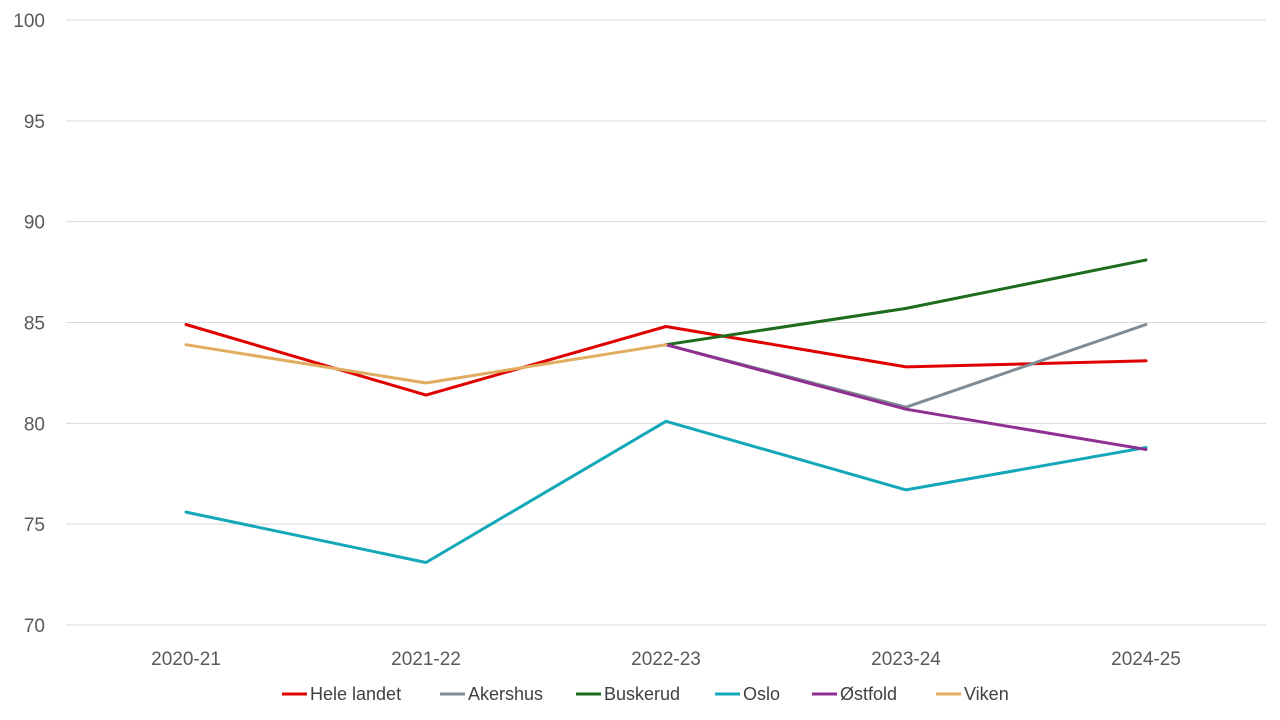 This screenshot has width=1280, height=720. What do you see at coordinates (355, 694) in the screenshot?
I see `legend-label: Hele landet` at bounding box center [355, 694].